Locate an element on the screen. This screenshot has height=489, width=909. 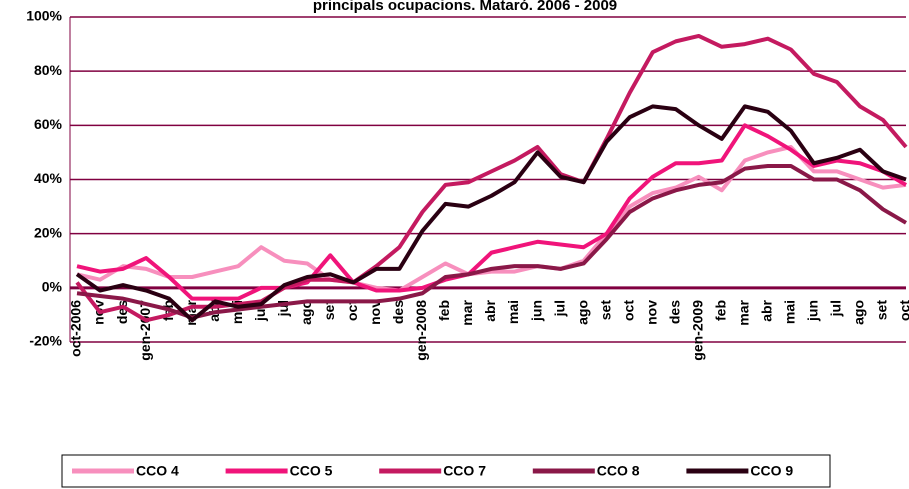
y-tick-label: 80% is located at coordinates (48, 70).